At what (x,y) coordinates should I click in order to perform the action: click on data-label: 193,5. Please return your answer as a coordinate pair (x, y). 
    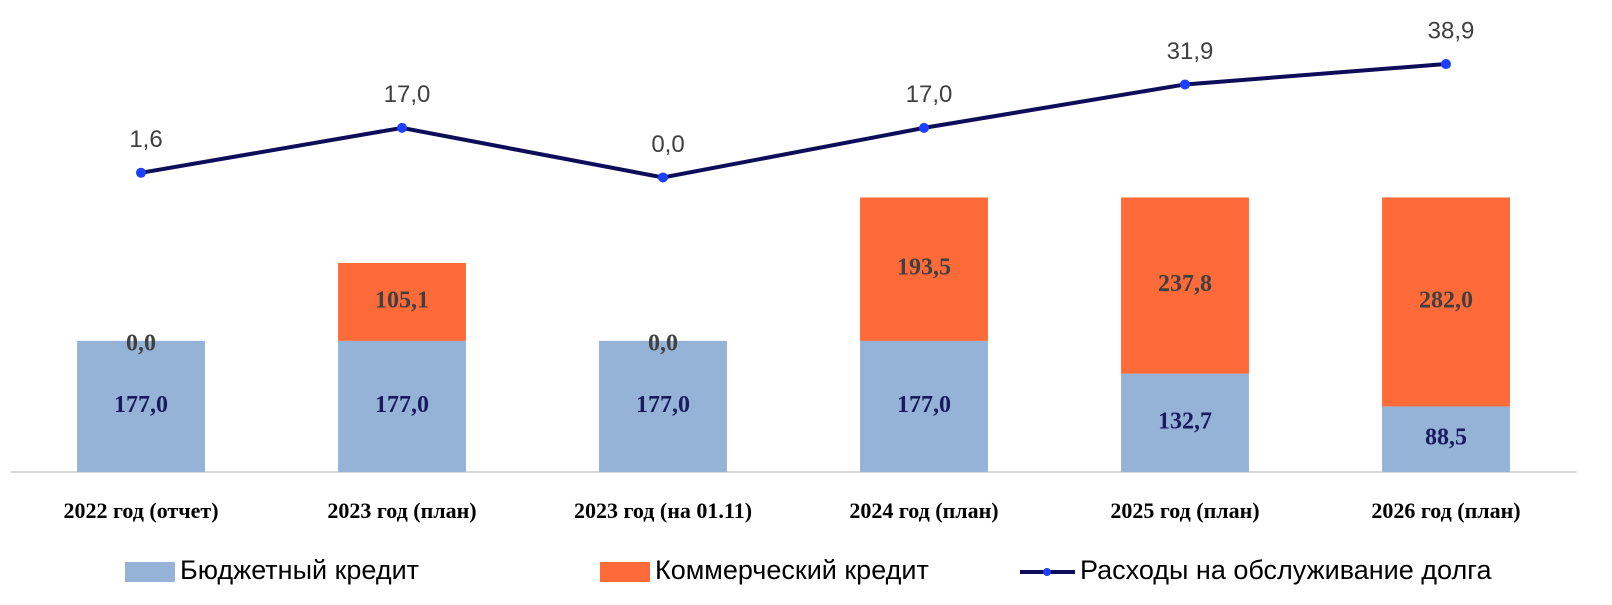
    Looking at the image, I should click on (924, 268).